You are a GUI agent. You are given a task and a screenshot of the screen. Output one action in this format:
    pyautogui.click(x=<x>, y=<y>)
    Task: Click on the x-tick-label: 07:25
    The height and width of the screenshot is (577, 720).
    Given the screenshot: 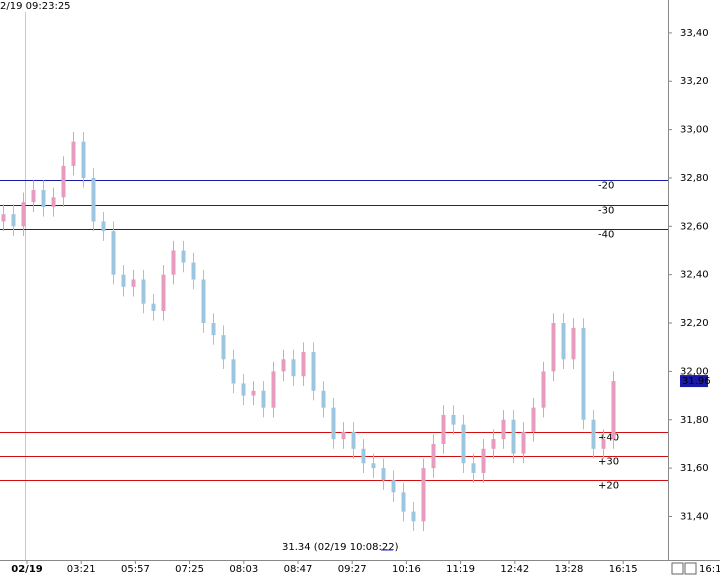 What is the action you would take?
    pyautogui.click(x=189, y=569)
    